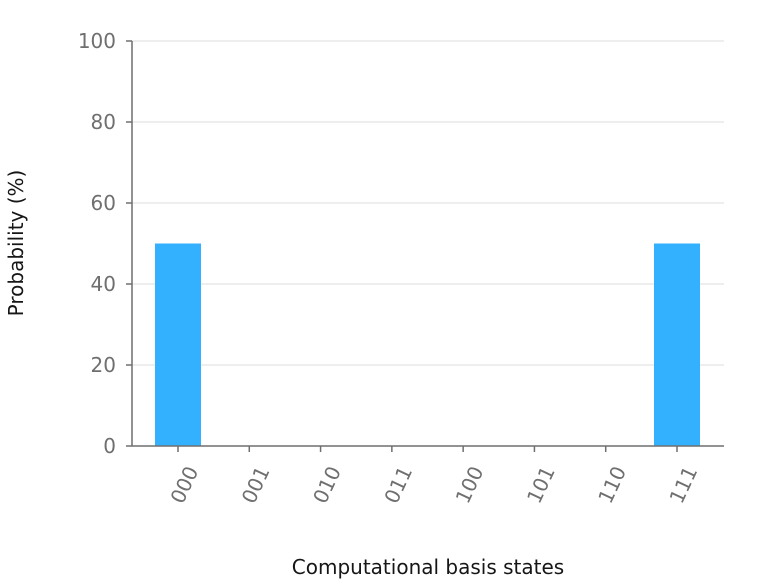  What do you see at coordinates (97, 41) in the screenshot?
I see `y-tick-label: 100` at bounding box center [97, 41].